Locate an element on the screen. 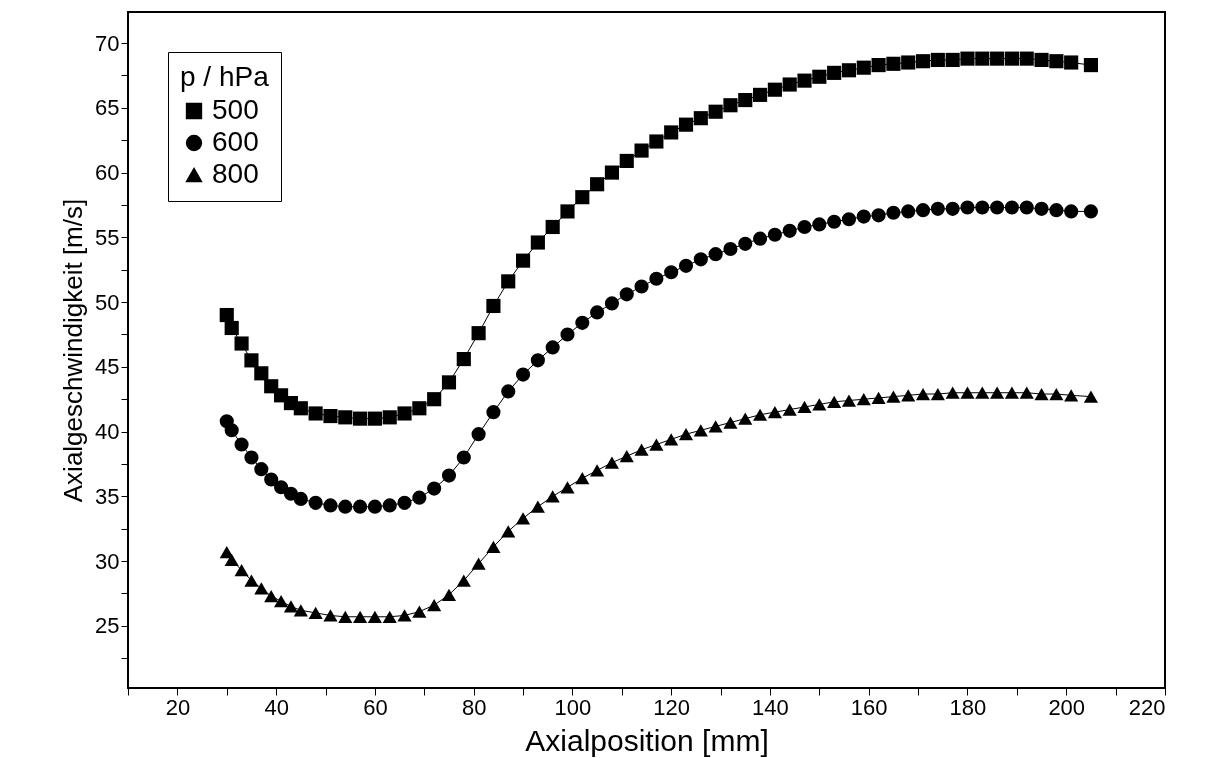  x-tick-label: 180 is located at coordinates (968, 707).